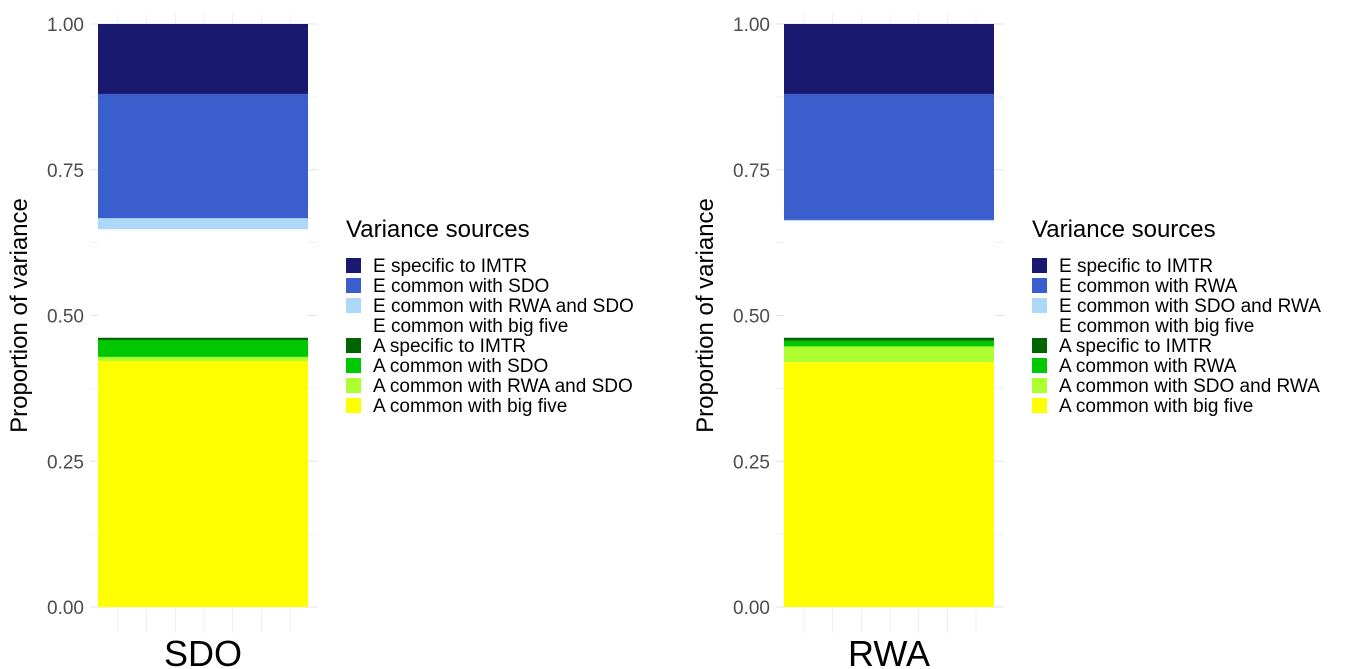 The height and width of the screenshot is (669, 1367). I want to click on legend-label: E common with RWA, so click(1148, 286).